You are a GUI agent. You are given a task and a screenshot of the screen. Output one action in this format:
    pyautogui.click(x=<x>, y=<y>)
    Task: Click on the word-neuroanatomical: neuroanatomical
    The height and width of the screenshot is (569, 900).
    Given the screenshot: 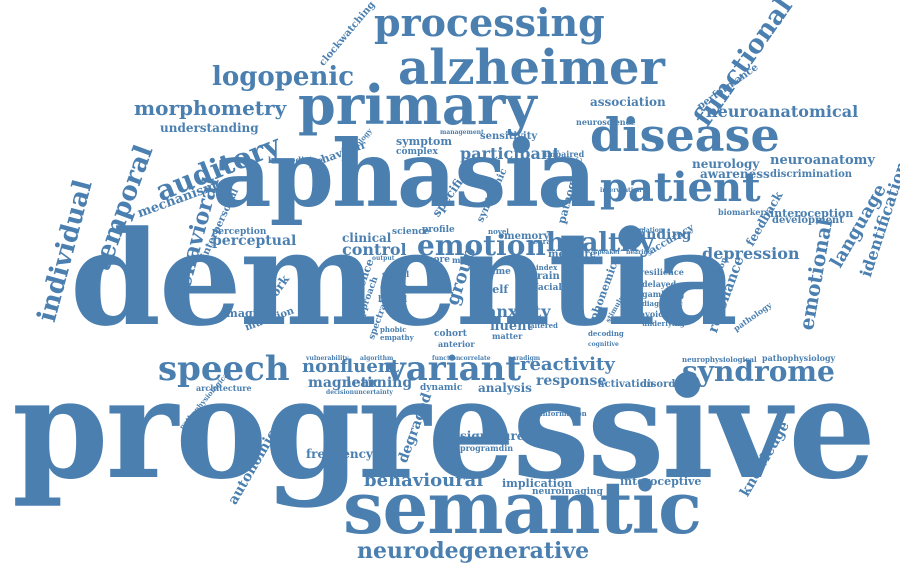 What is the action you would take?
    pyautogui.click(x=782, y=111)
    